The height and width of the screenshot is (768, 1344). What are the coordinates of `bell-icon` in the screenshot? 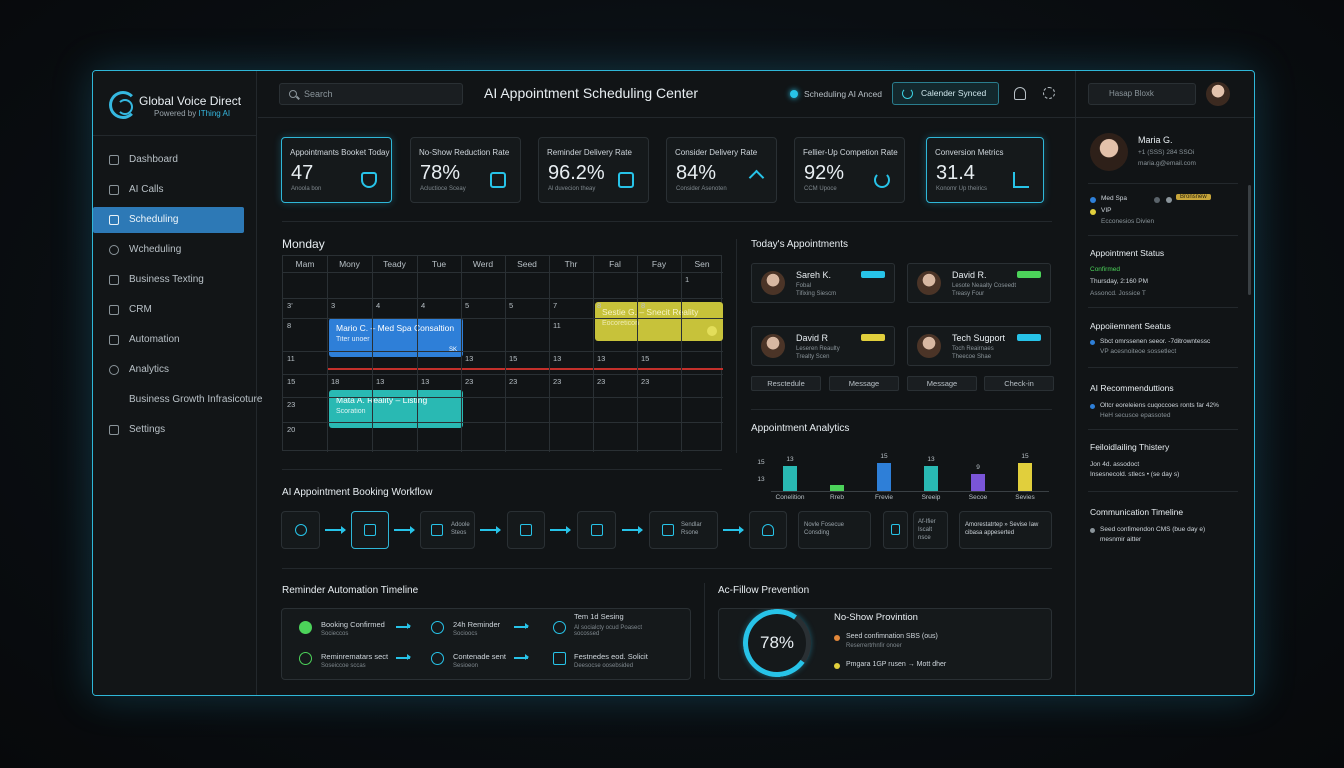 It's located at (1020, 93).